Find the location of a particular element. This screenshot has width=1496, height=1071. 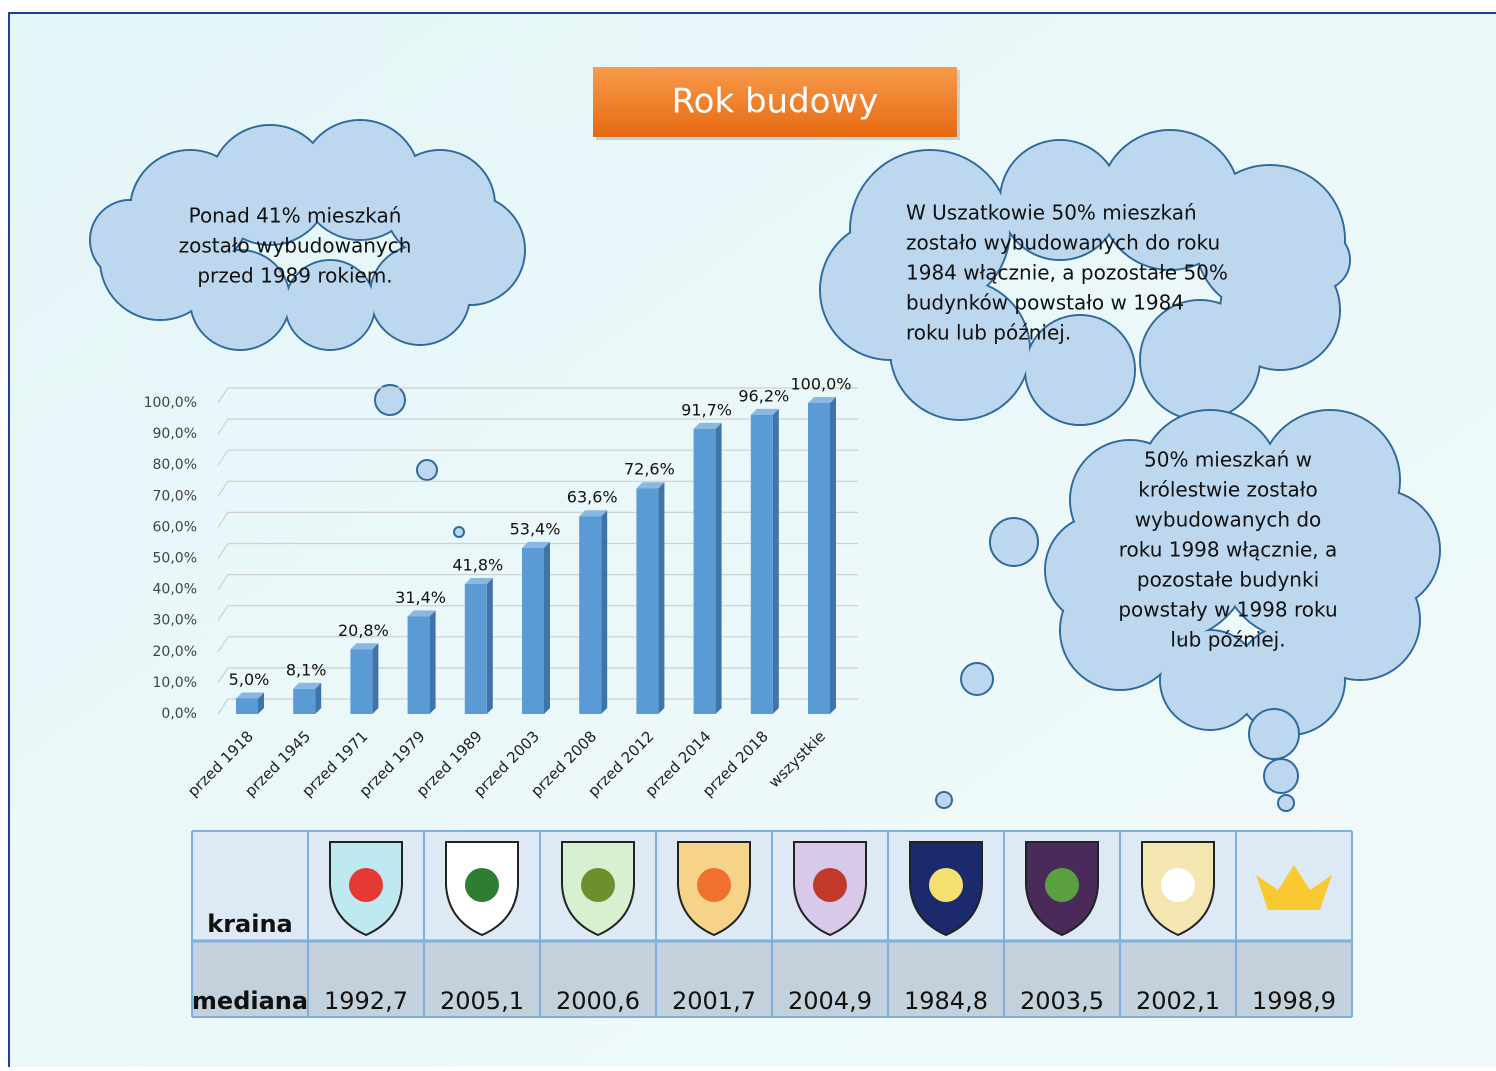

crown is located at coordinates (1294, 887).